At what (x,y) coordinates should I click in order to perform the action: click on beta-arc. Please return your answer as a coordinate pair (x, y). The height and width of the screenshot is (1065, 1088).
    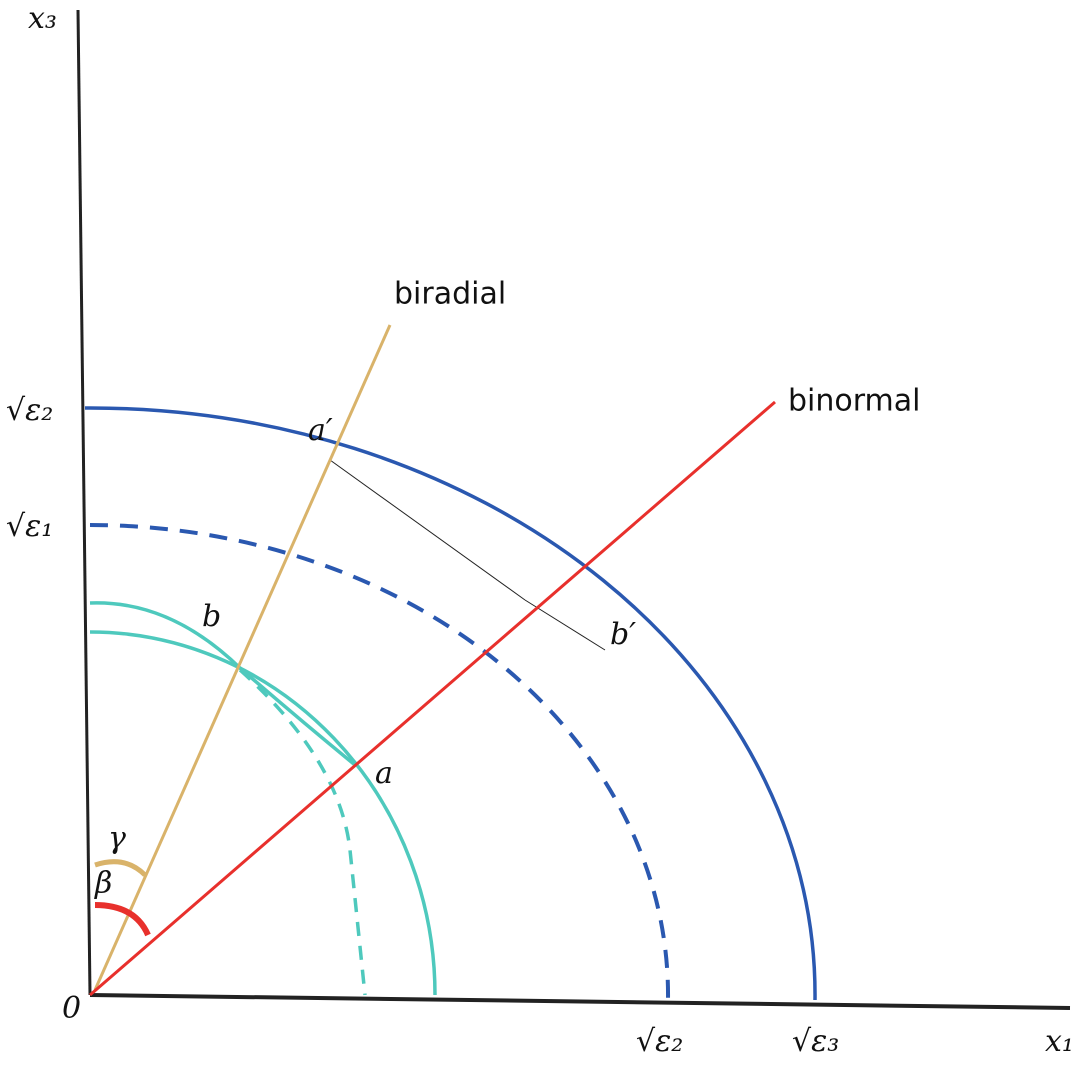
    Looking at the image, I should click on (122, 919).